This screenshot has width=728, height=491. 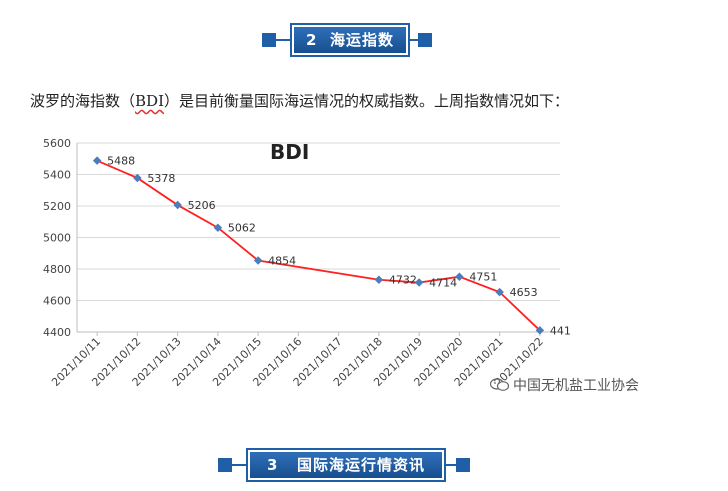 What do you see at coordinates (282, 260) in the screenshot?
I see `data-label: 4854` at bounding box center [282, 260].